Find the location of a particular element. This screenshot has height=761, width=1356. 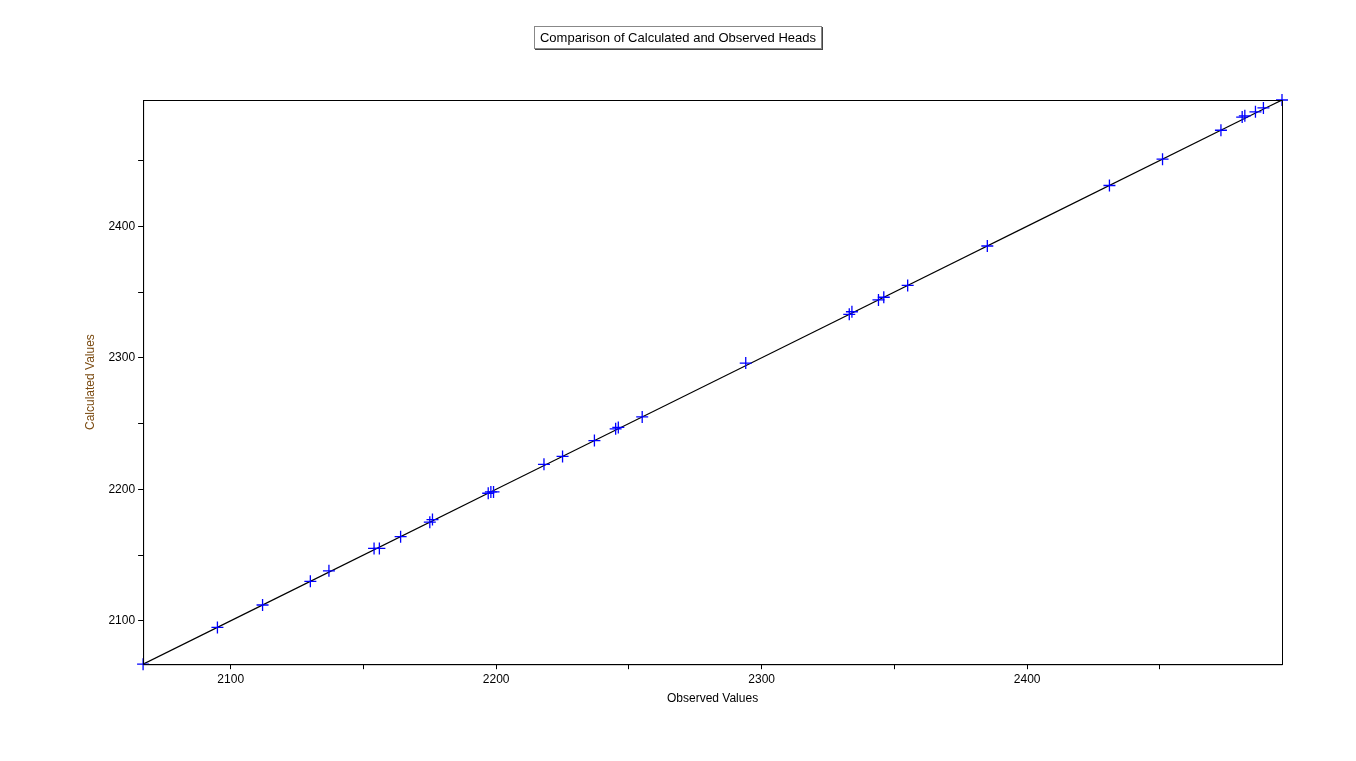

y-tick-label: 2100 is located at coordinates (122, 620).